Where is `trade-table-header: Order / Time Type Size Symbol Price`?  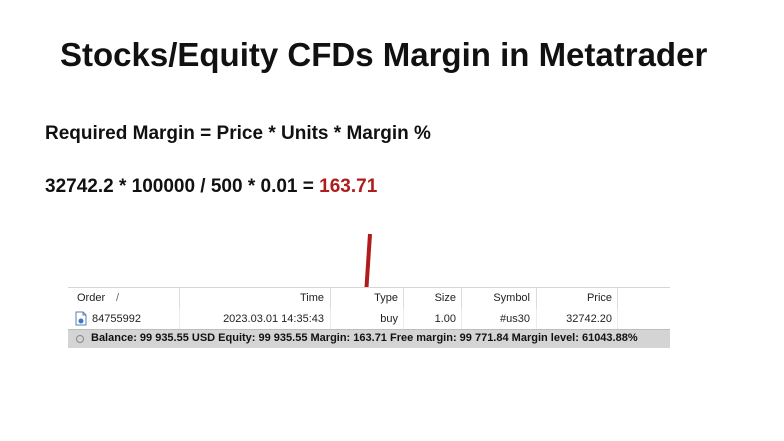
trade-table-header: Order / Time Type Size Symbol Price is located at coordinates (369, 299).